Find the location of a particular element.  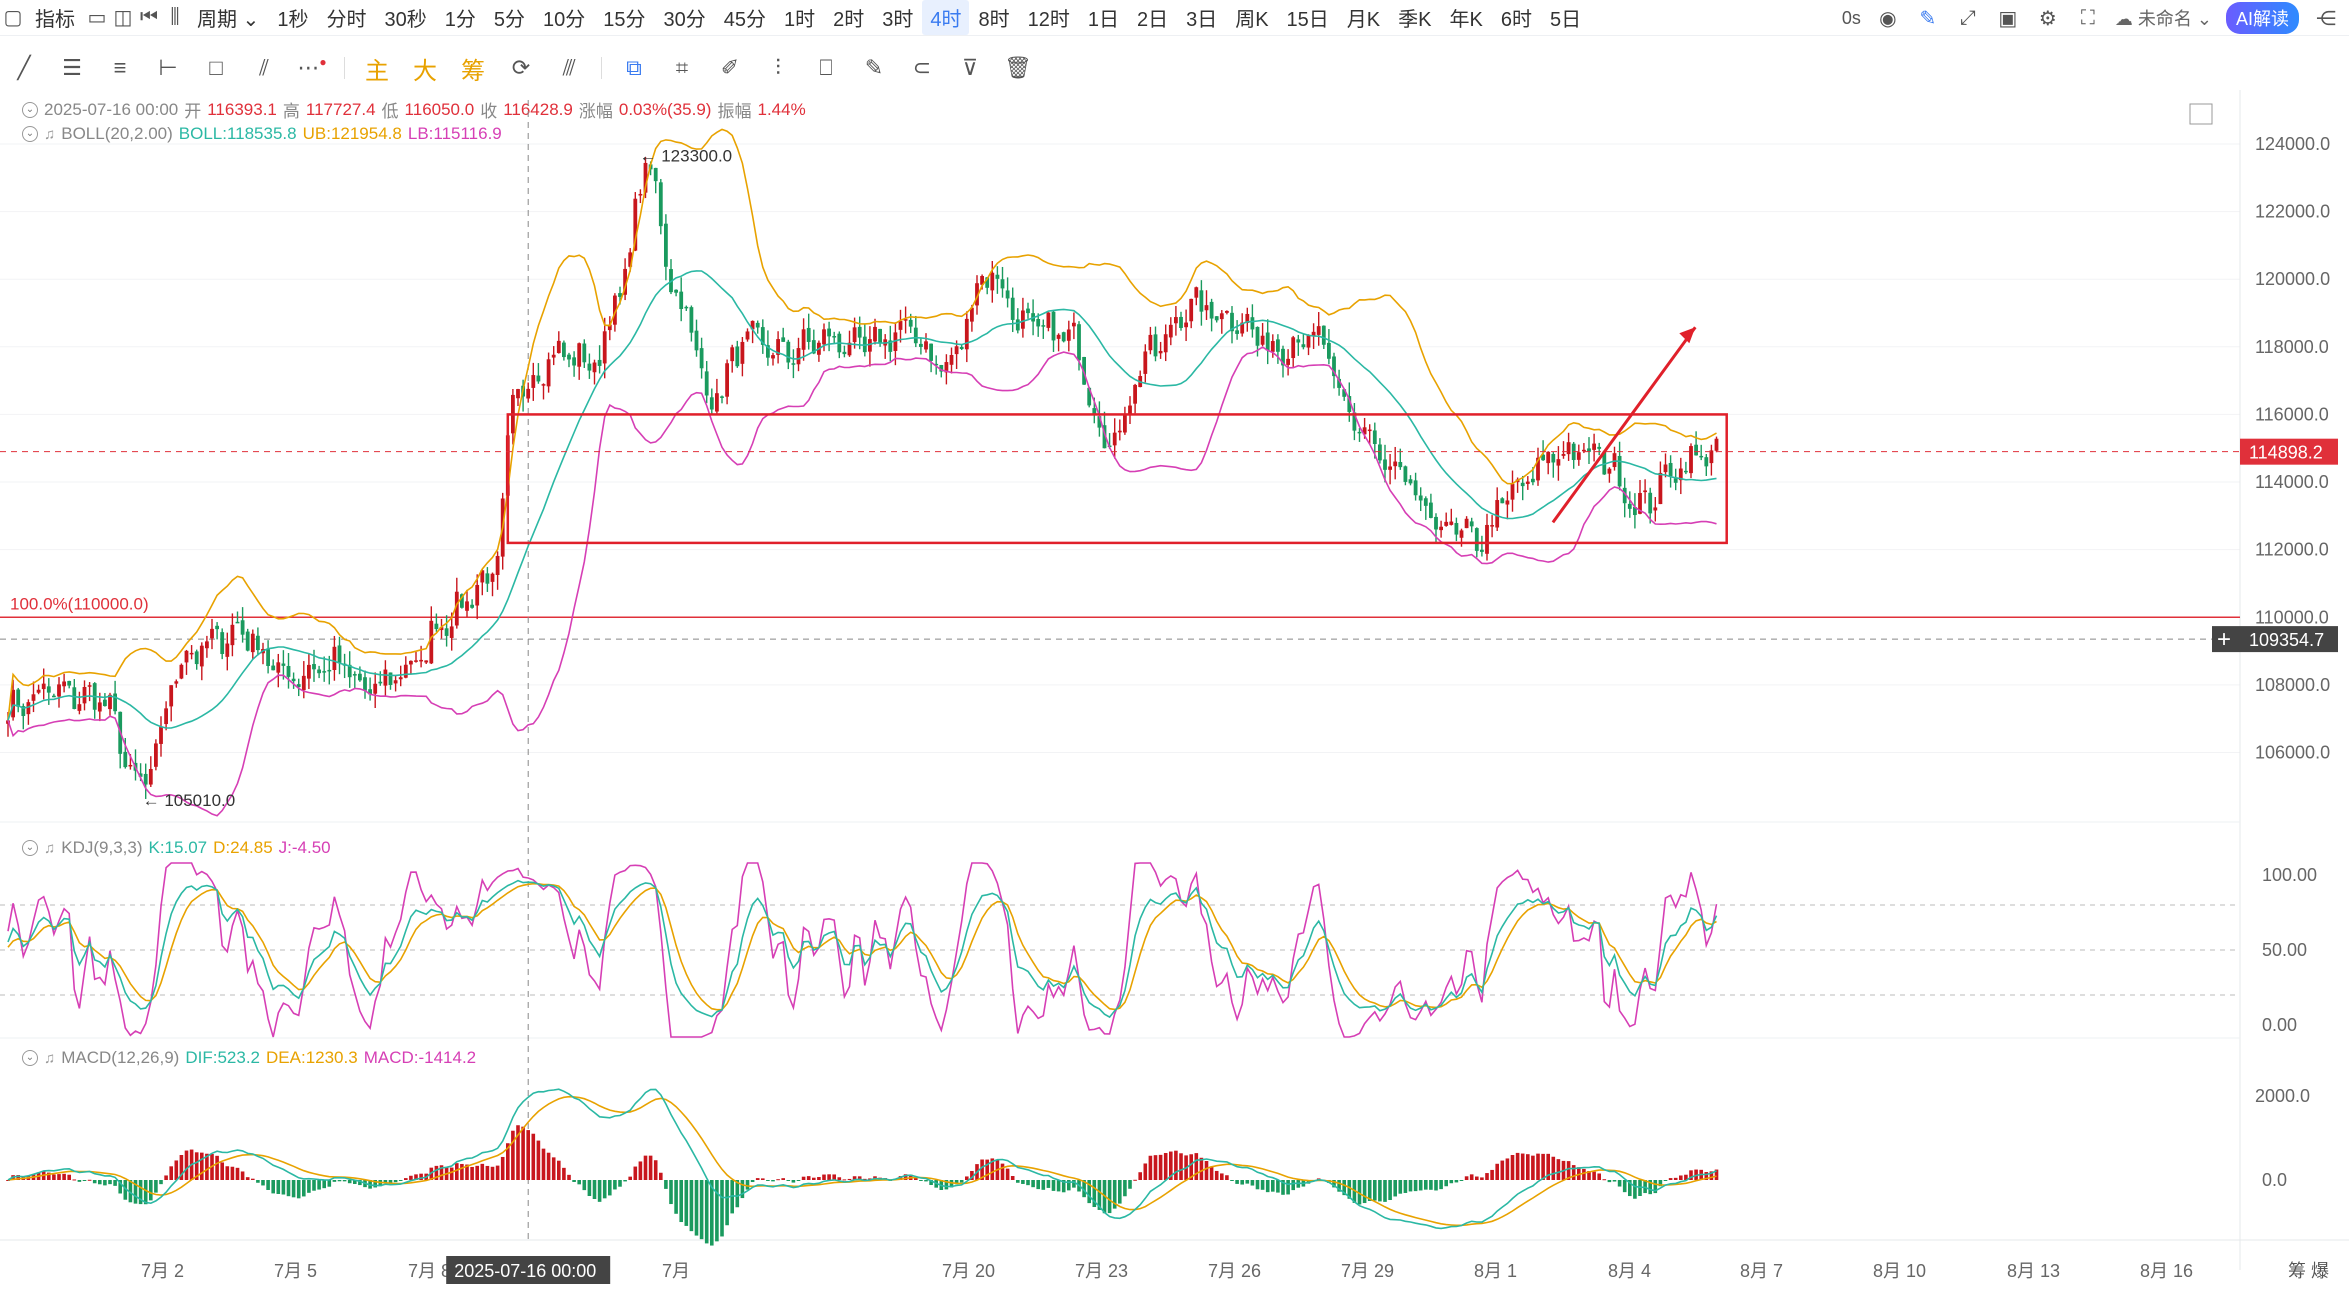

settings-icon: ⚙ is located at coordinates (2047, 18).